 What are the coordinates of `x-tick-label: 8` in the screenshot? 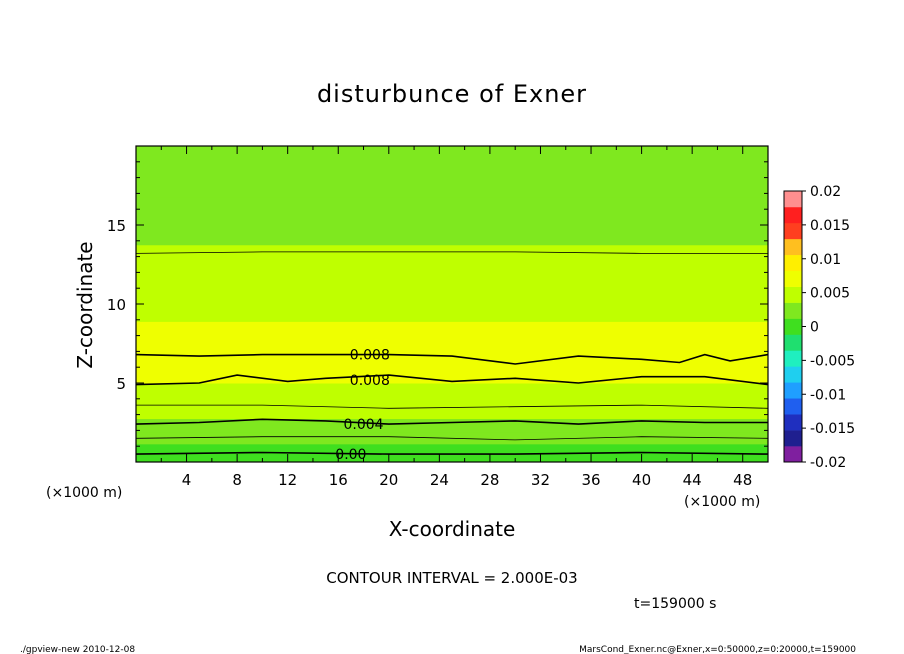 It's located at (237, 480).